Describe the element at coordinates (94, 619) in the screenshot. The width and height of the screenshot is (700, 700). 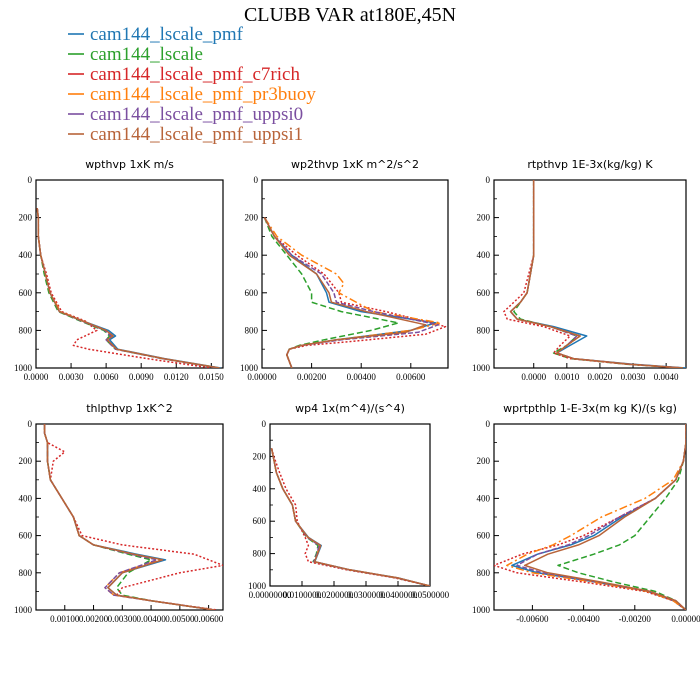
I see `x-tick-label: 0.00200` at that location.